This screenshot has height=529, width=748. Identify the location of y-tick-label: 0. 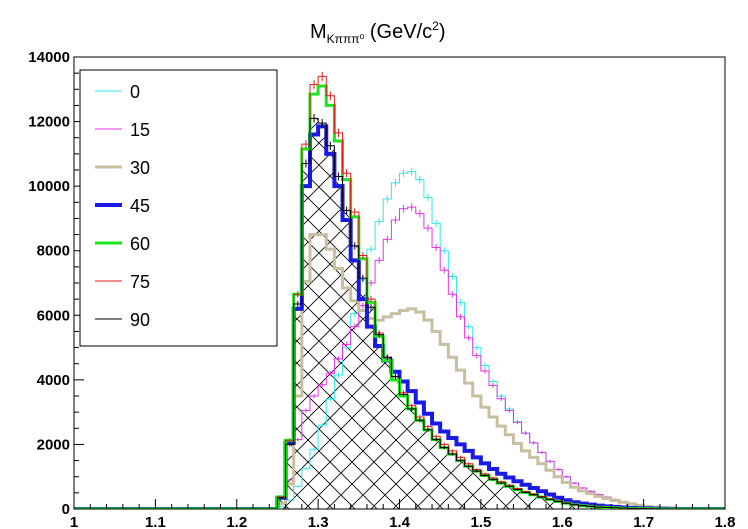
(66, 509).